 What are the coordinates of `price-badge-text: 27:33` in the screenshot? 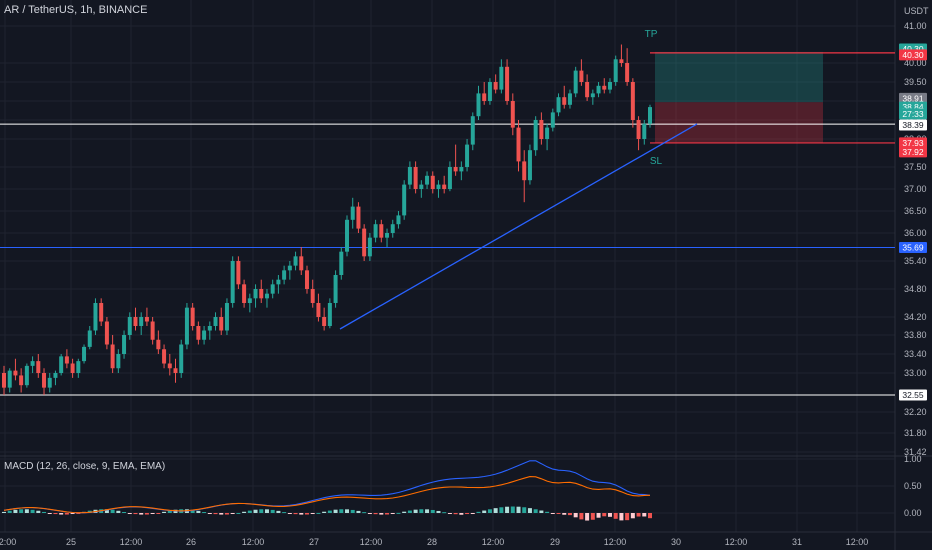 It's located at (913, 114).